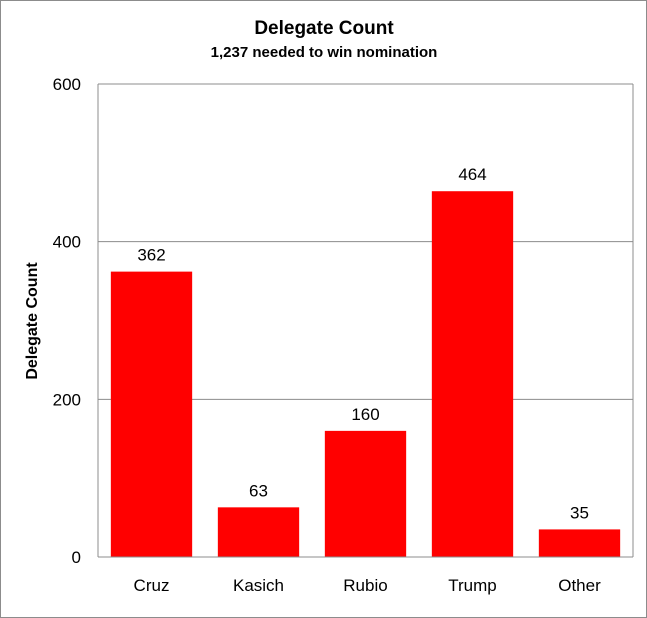 The image size is (647, 618). Describe the element at coordinates (472, 174) in the screenshot. I see `data-label: 464` at that location.